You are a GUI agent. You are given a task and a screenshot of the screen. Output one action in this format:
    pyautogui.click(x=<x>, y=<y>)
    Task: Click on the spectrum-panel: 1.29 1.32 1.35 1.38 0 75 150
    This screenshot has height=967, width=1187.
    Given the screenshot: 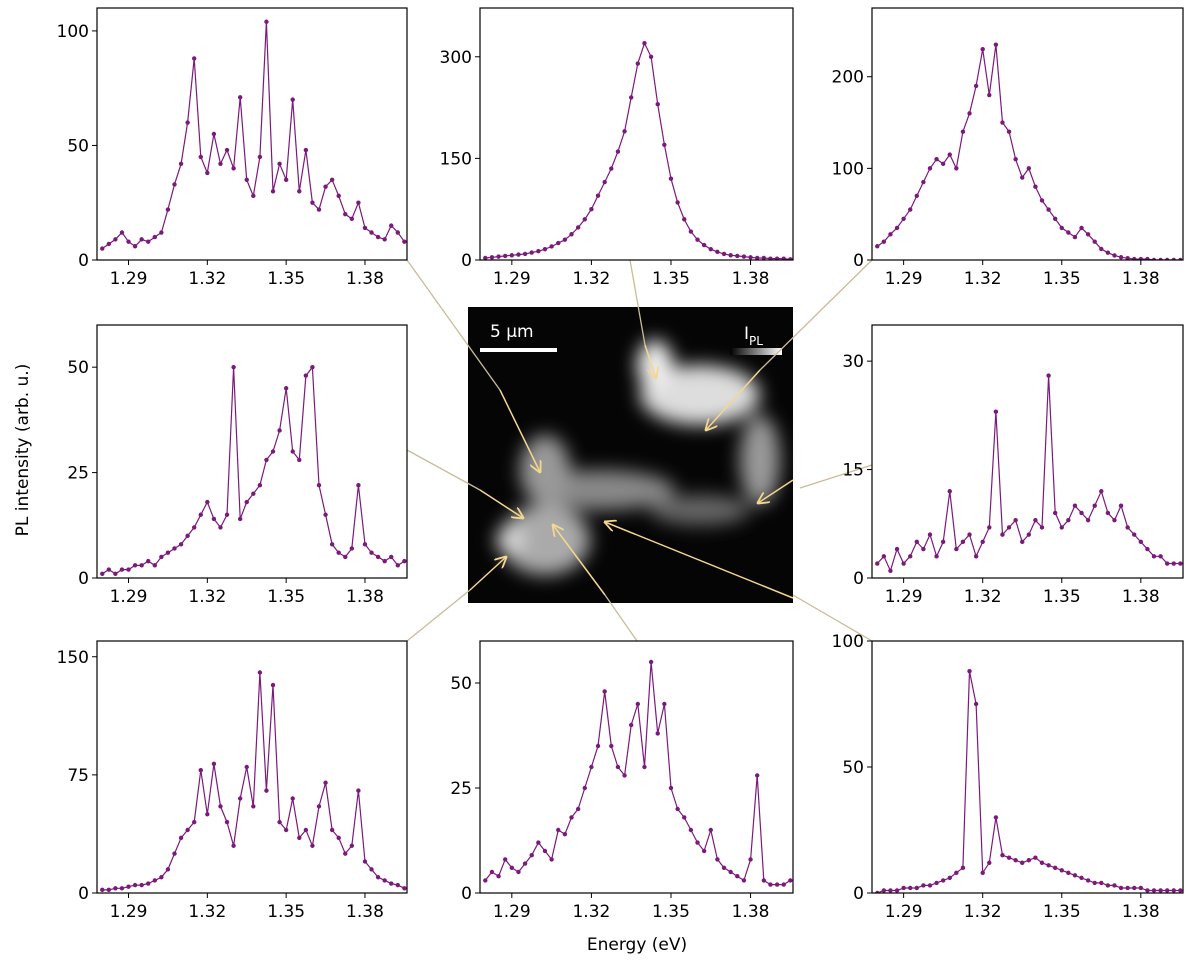 What is the action you would take?
    pyautogui.click(x=232, y=781)
    